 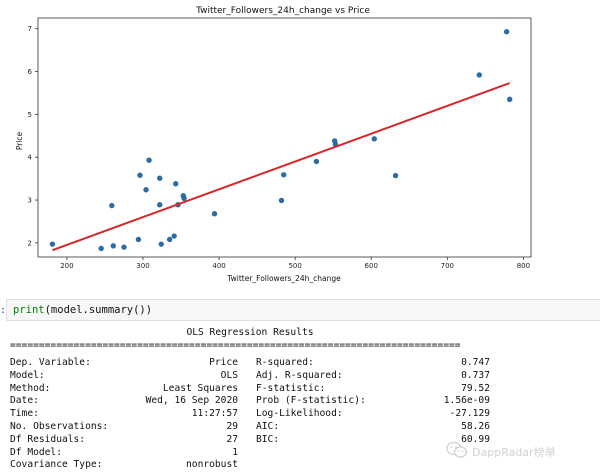 What do you see at coordinates (466, 401) in the screenshot?
I see `summary-stat-value: 1.56e-09` at bounding box center [466, 401].